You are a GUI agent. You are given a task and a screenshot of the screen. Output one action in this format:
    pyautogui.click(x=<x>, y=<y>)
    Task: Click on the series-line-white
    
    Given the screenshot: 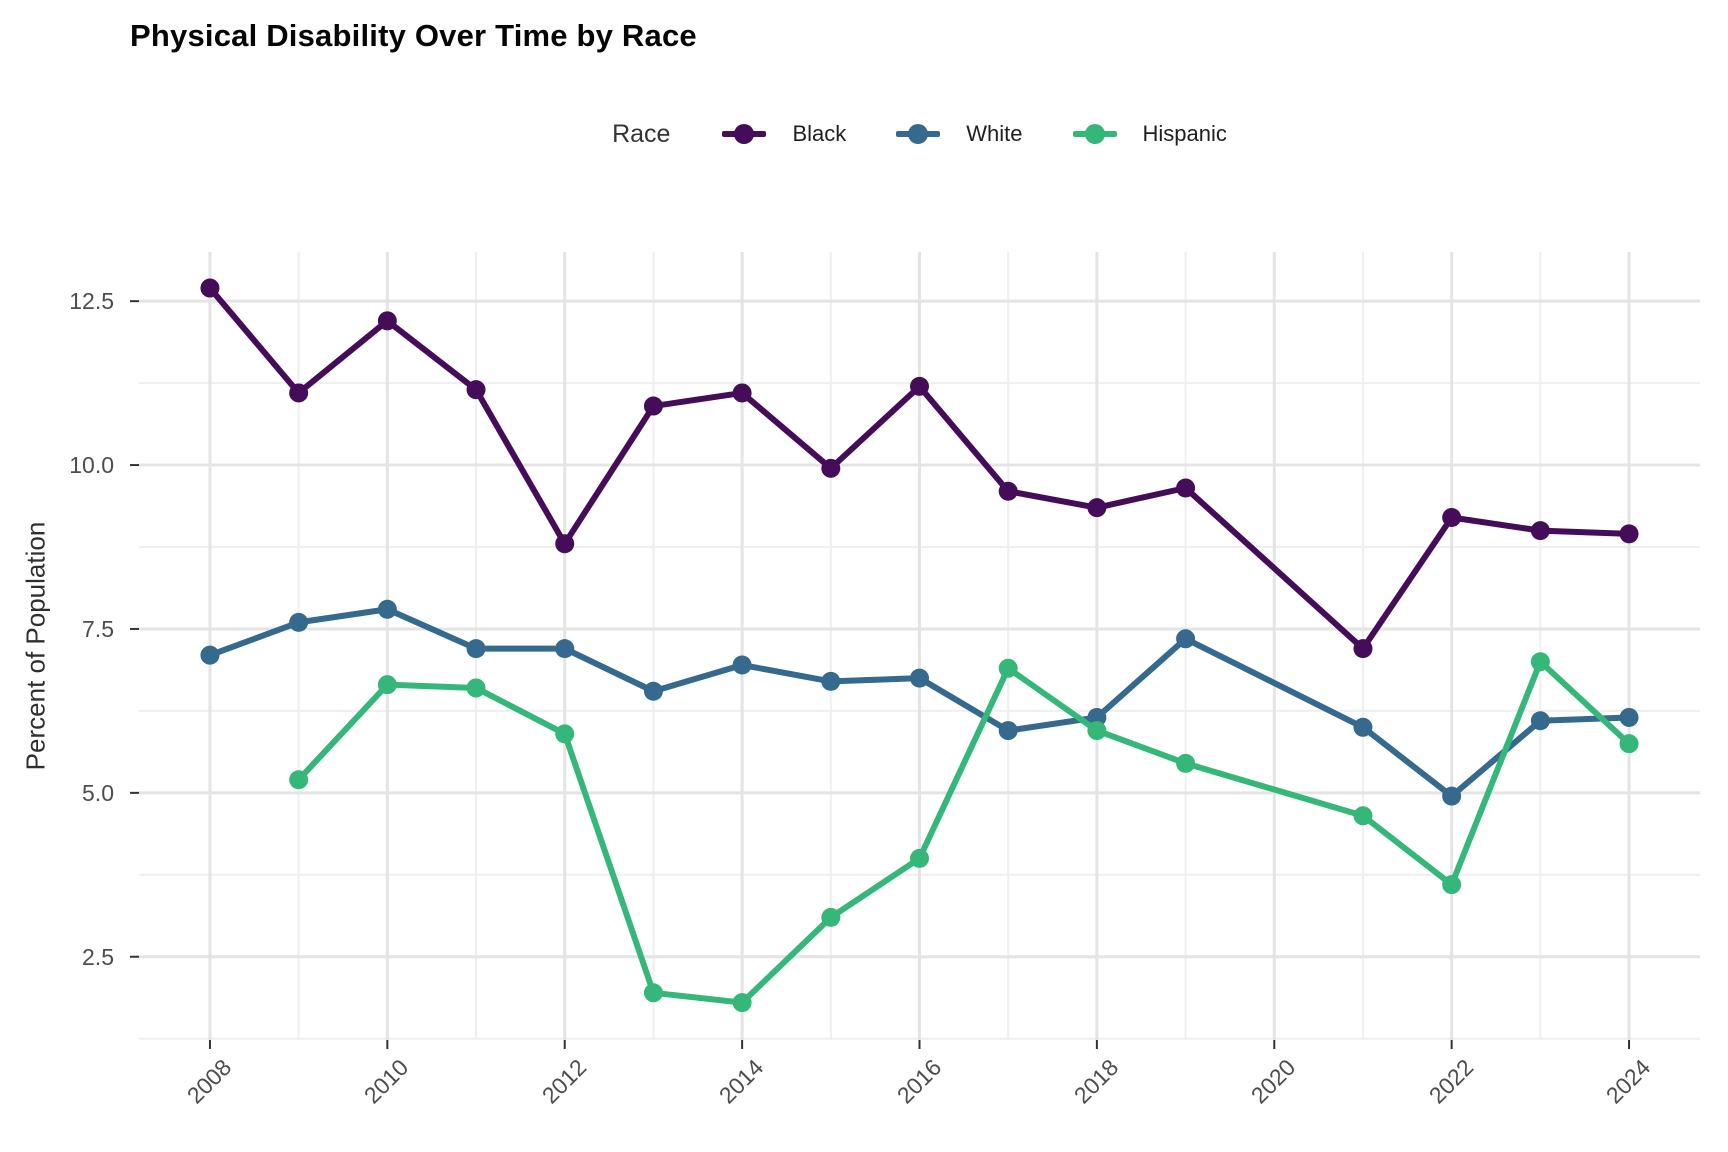 What is the action you would take?
    pyautogui.click(x=919, y=703)
    